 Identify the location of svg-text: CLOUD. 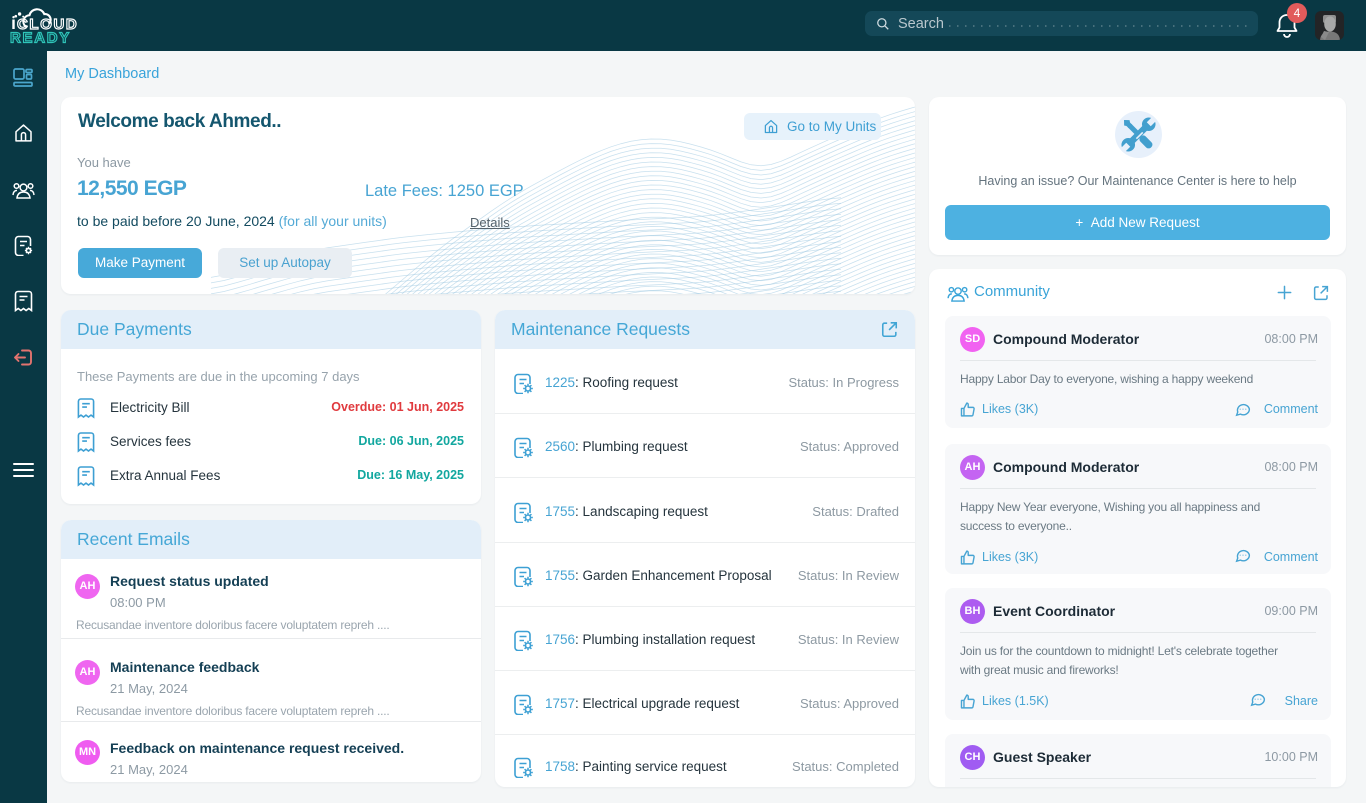
(47, 24).